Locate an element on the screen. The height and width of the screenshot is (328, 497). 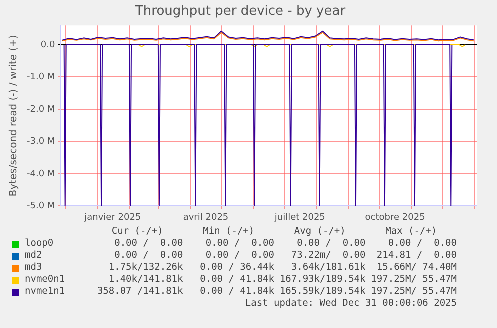
text: 3.64k/181.61k is located at coordinates (328, 268).